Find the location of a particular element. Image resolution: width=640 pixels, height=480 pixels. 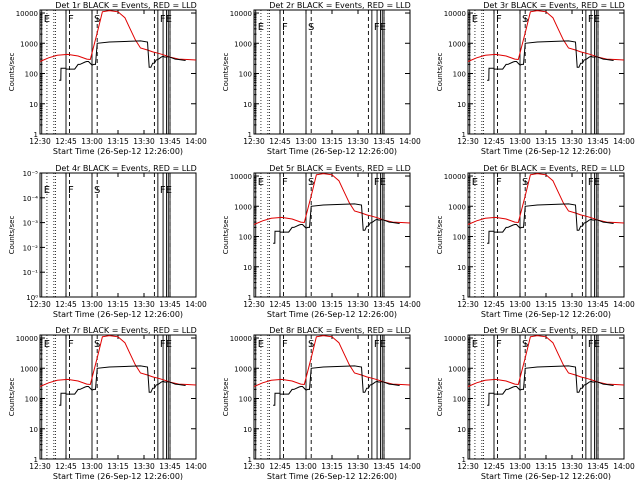

panel-title: Det 2r BLACK = Events, RED = LLD is located at coordinates (340, 5).